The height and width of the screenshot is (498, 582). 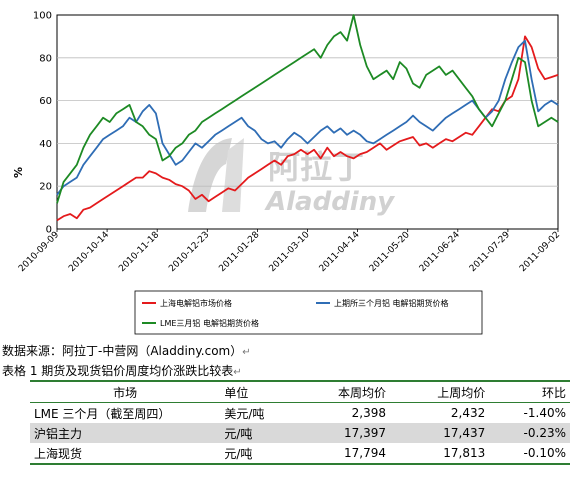 I want to click on y-tick-label: 80, so click(x=45, y=58).